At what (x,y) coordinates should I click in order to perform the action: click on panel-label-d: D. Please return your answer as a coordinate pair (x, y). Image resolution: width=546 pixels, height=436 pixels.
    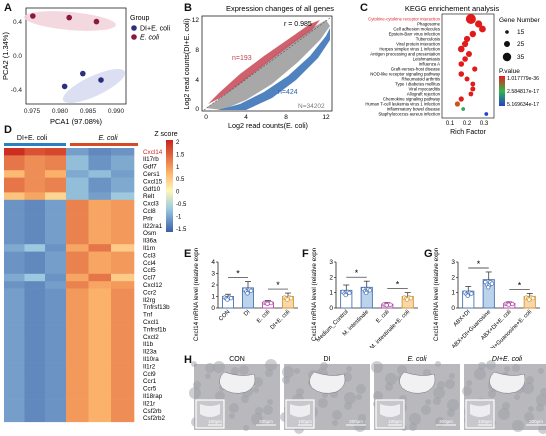
    Looking at the image, I should click on (8, 130).